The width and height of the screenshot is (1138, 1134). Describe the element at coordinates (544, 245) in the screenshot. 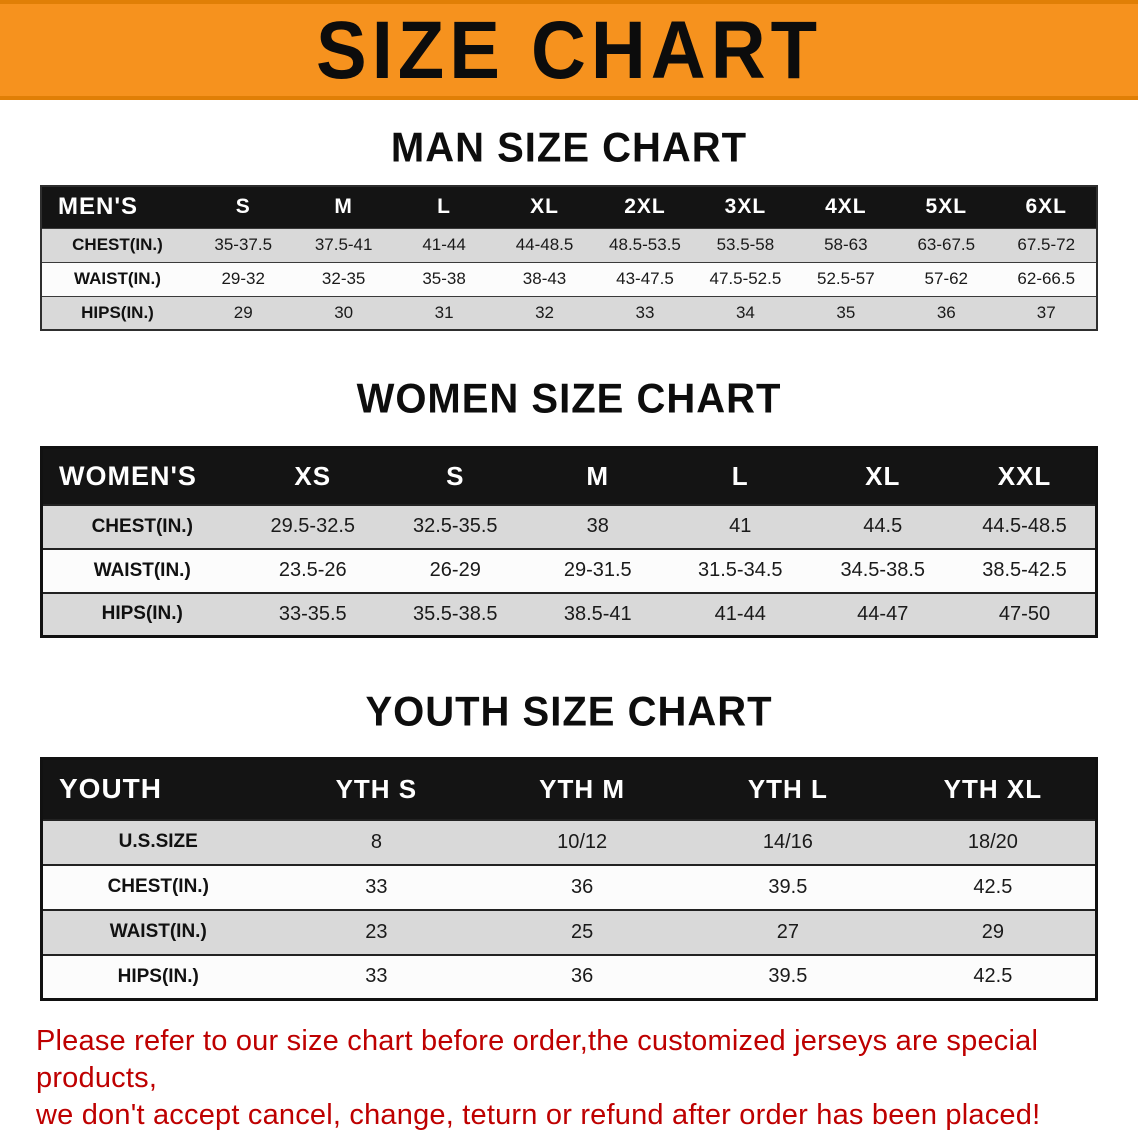

I see `measurement-value-cell: 44-48.5` at that location.